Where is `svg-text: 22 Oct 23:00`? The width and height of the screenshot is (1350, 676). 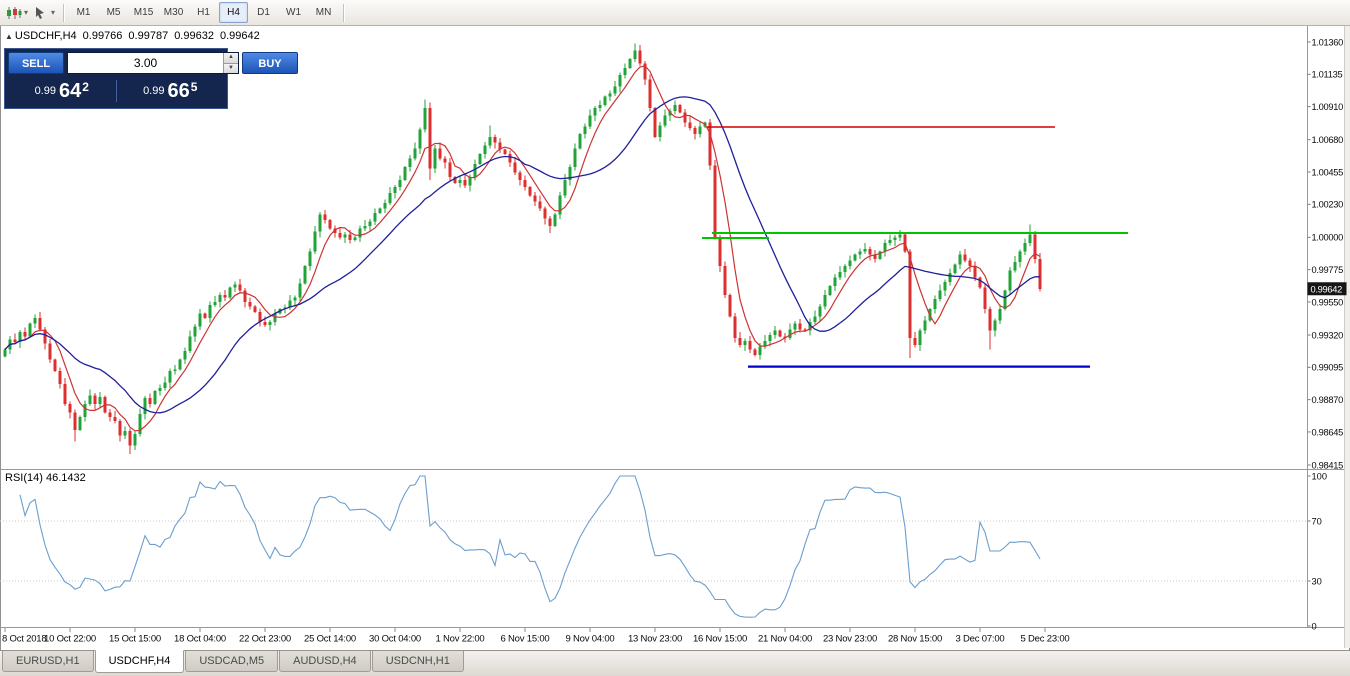
svg-text: 22 Oct 23:00 is located at coordinates (265, 639).